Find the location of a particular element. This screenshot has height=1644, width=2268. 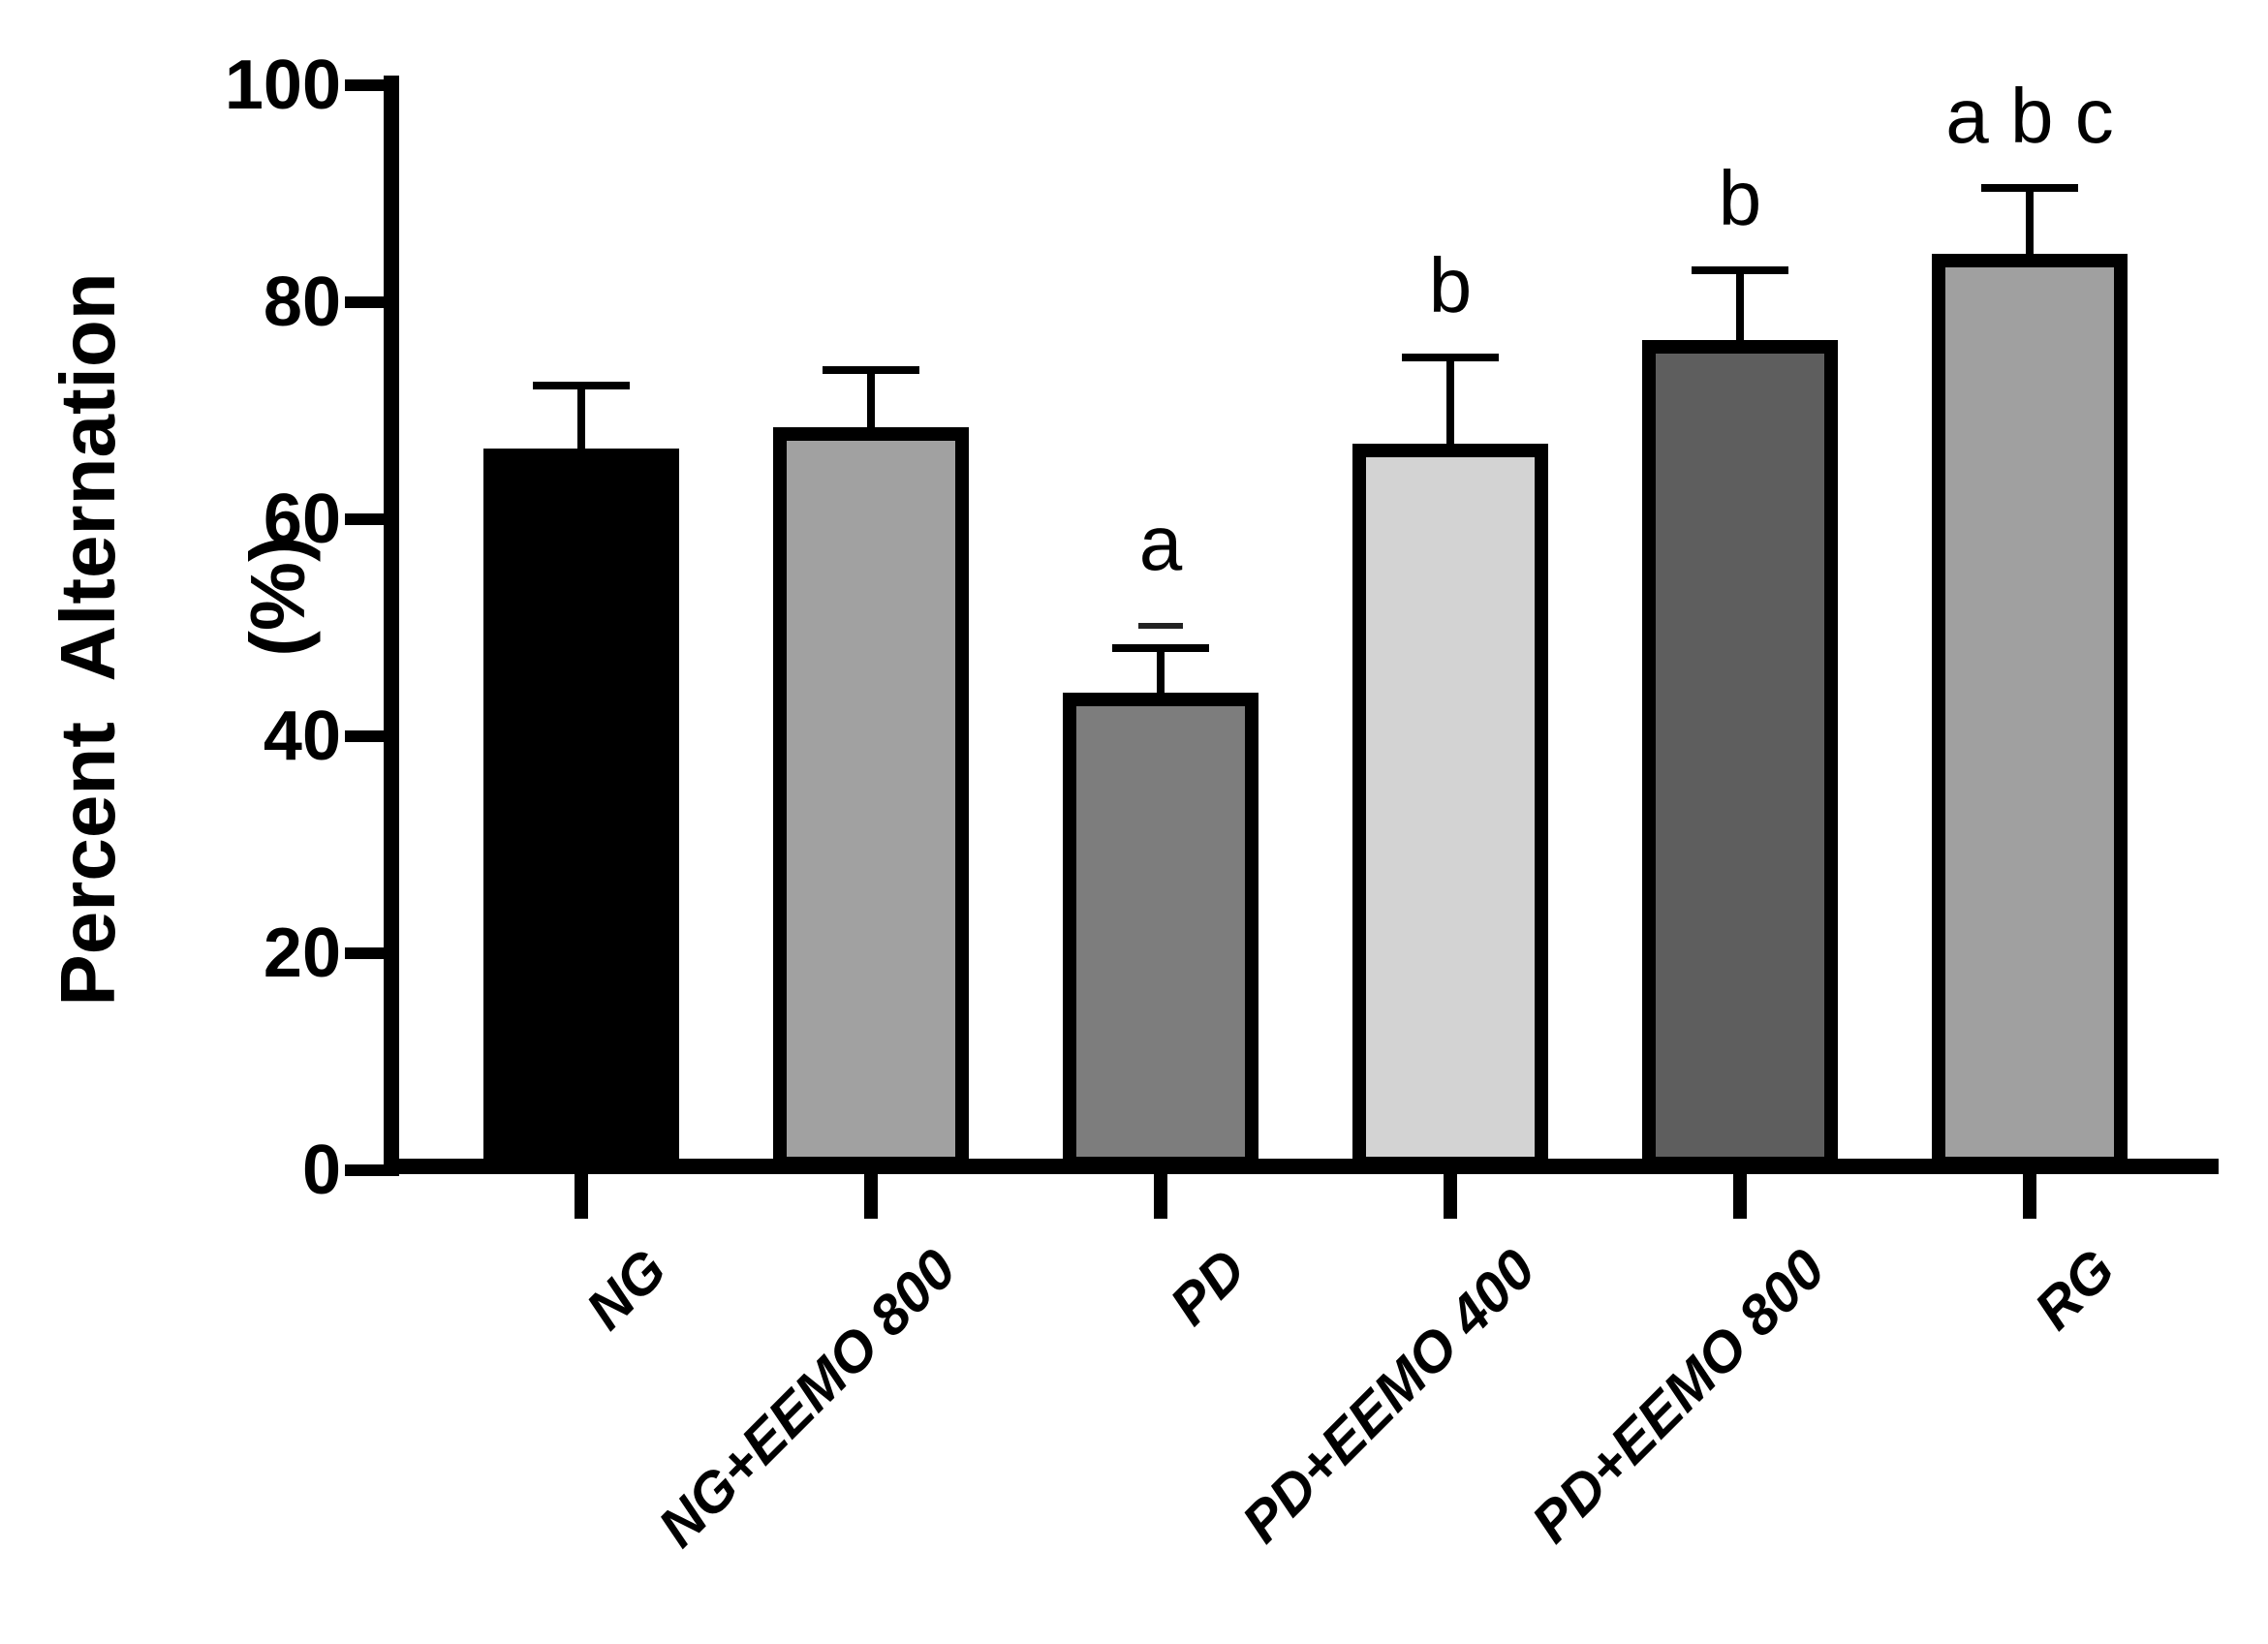

y-axis-tick-label: 20 is located at coordinates (302, 954).